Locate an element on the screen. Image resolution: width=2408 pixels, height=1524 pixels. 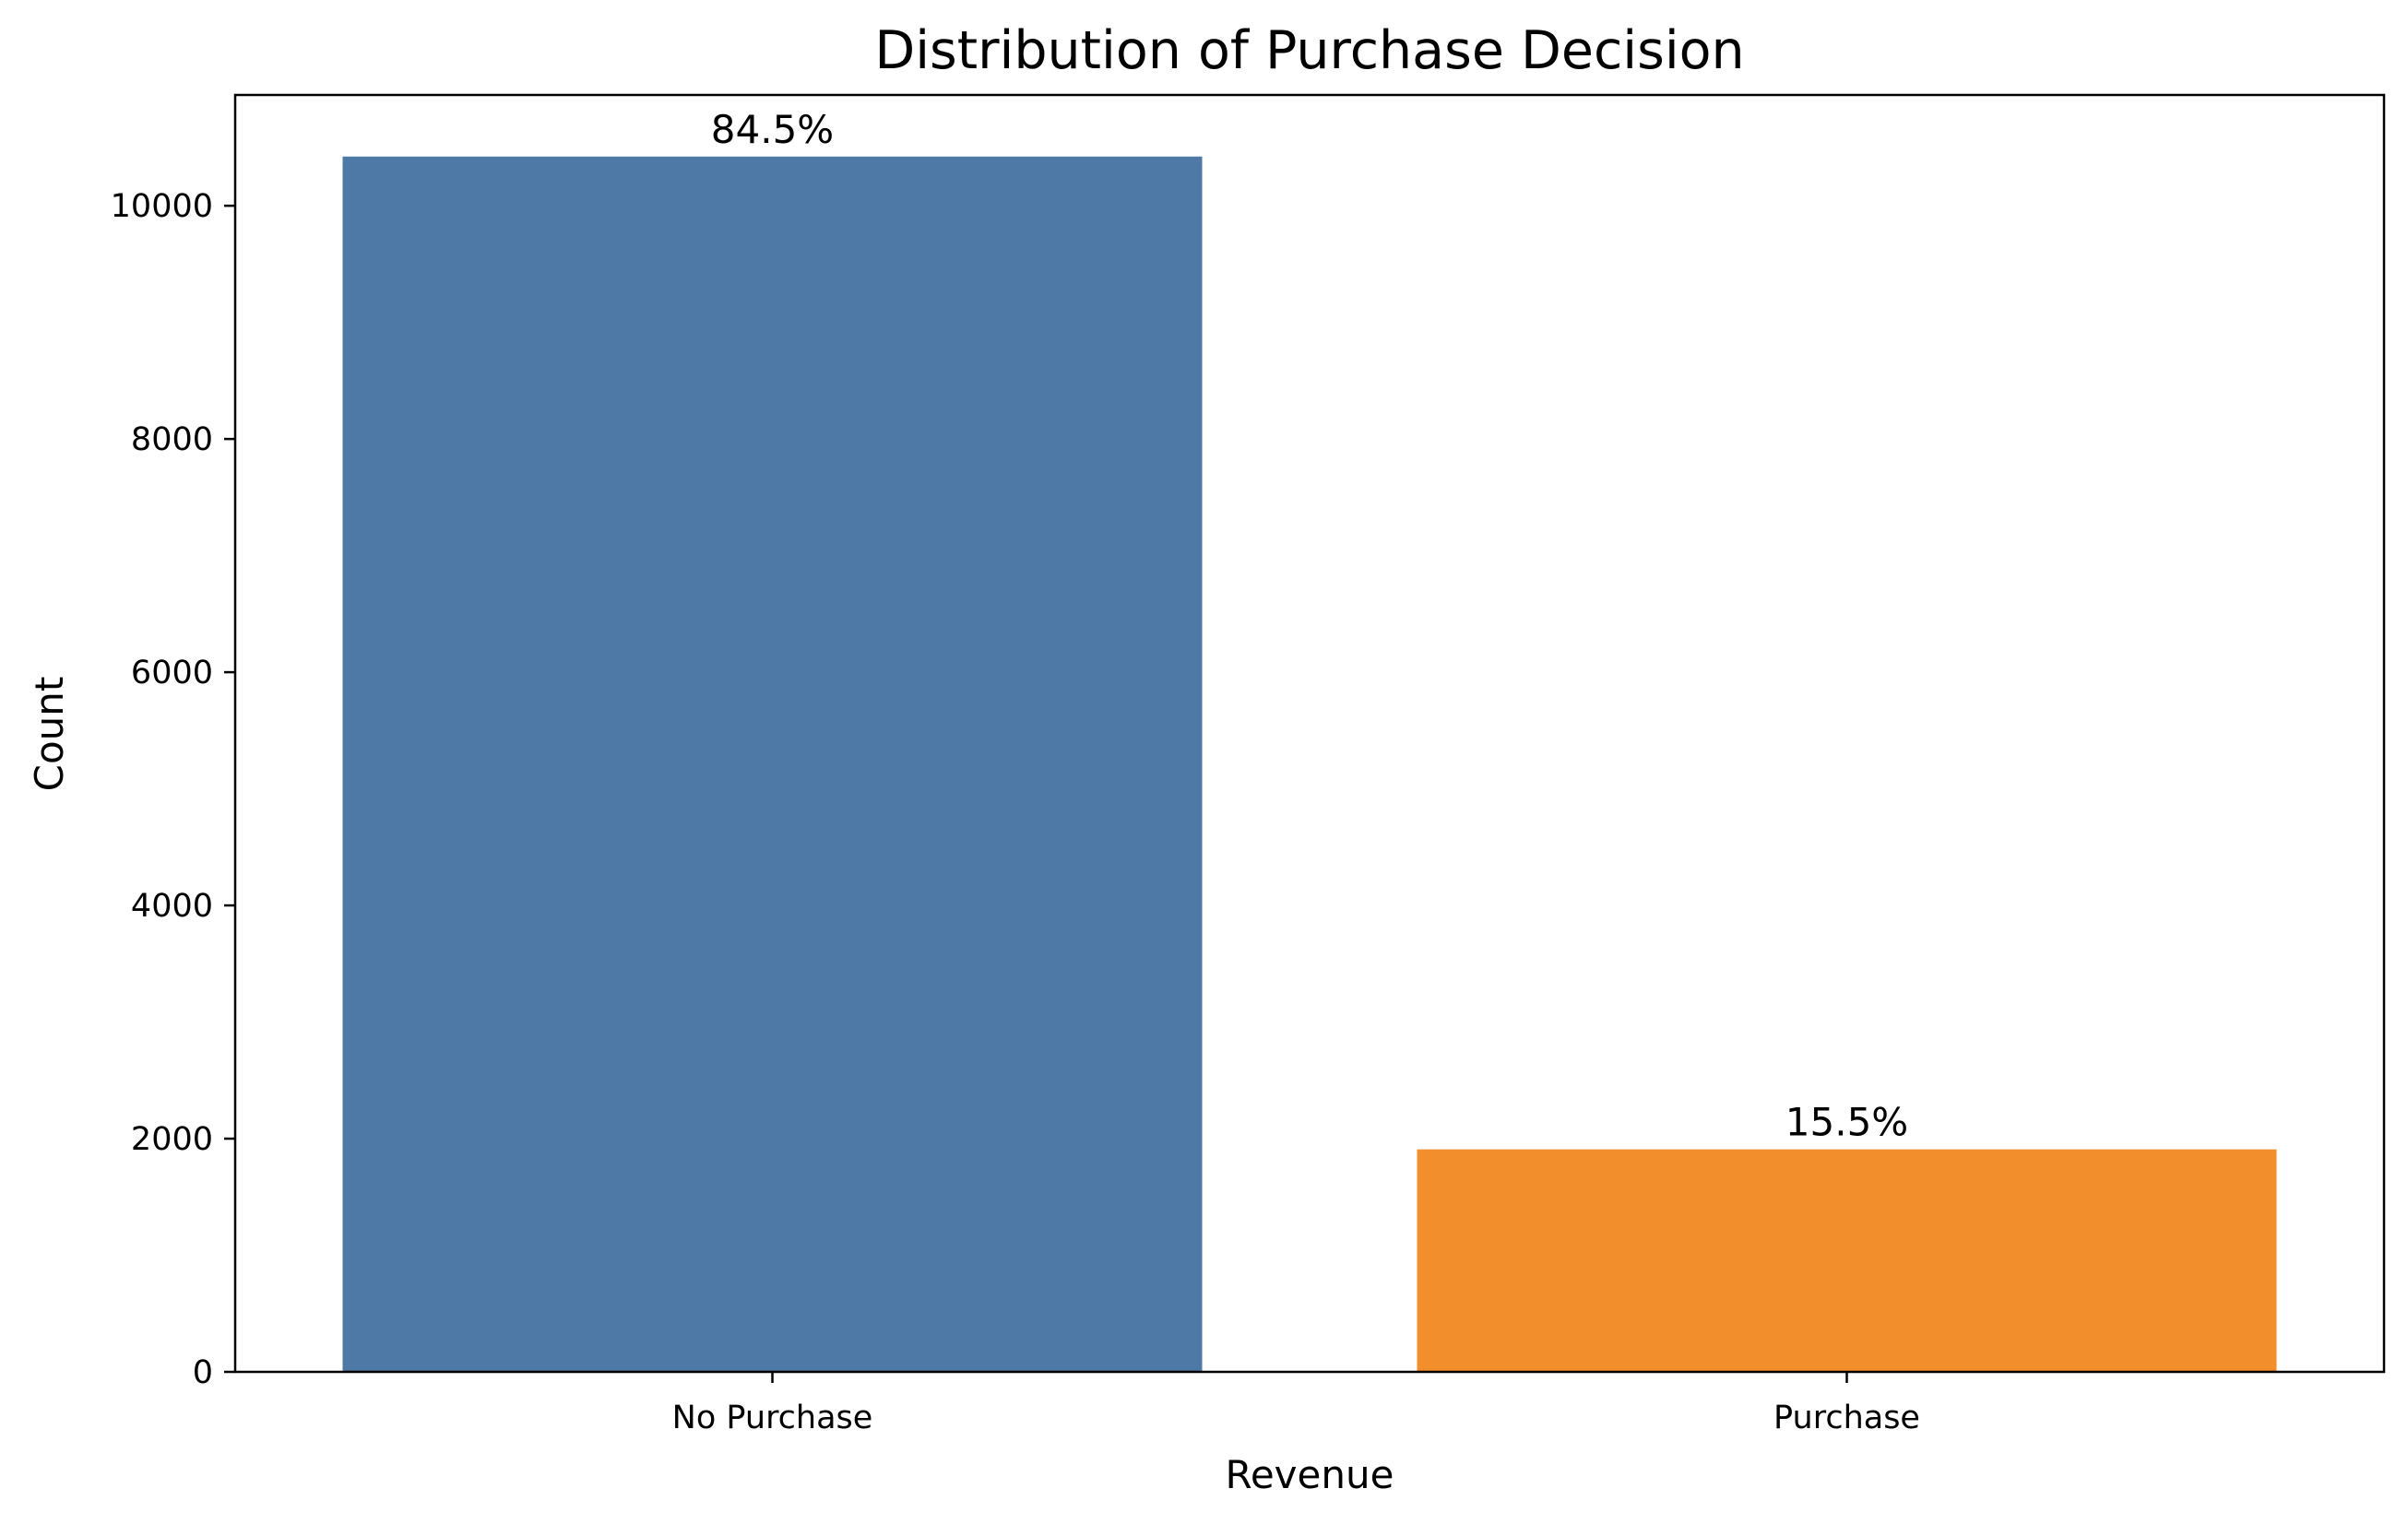
data-label-purchase: 15.5% is located at coordinates (1846, 1122).